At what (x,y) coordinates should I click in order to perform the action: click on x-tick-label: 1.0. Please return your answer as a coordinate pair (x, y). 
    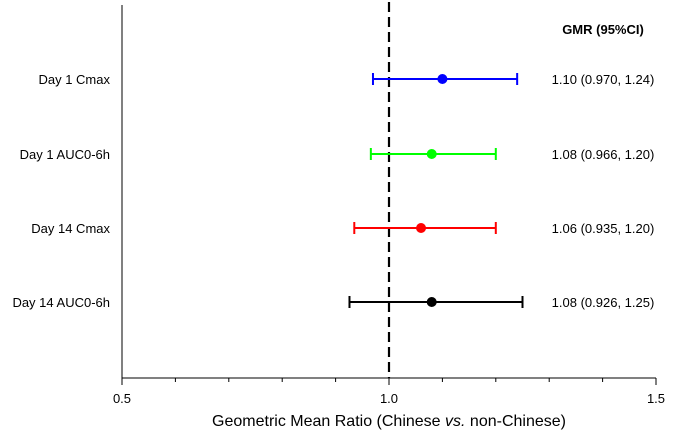
    Looking at the image, I should click on (389, 398).